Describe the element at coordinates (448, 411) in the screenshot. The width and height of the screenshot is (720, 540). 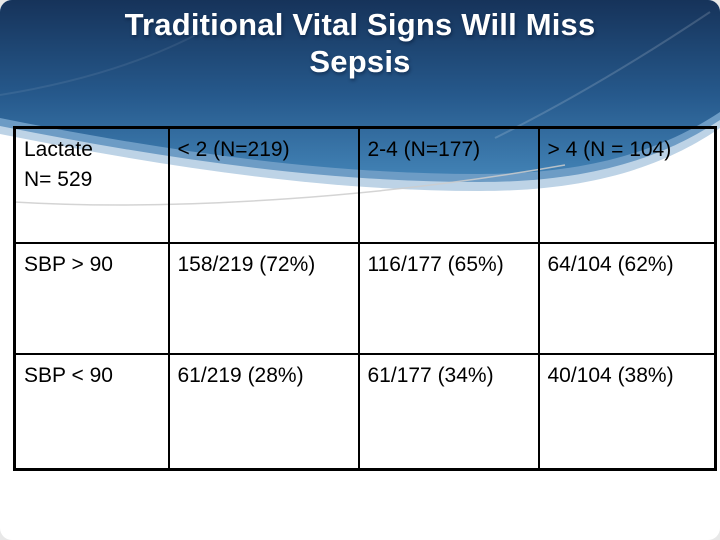
I see `cell-sbp-lt90-2to4: 61/177 (34%)` at that location.